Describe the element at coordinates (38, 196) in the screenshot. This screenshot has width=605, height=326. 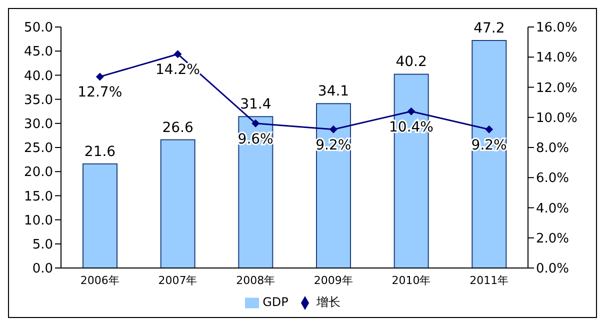
I see `y-tick-label: 15.0` at that location.